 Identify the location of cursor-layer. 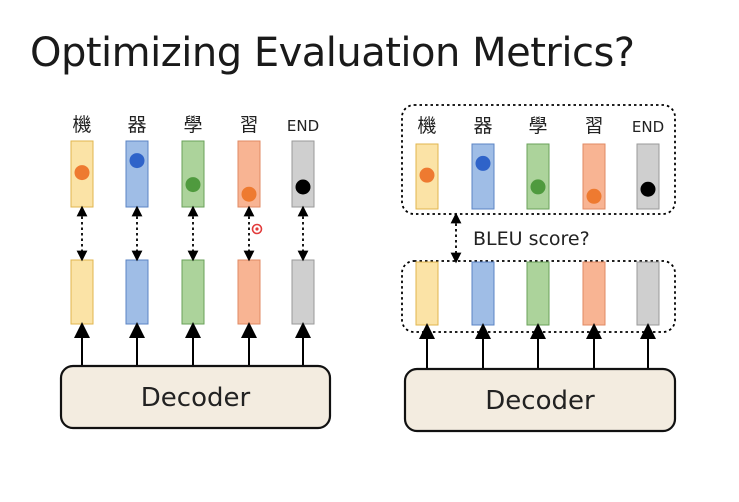
(257, 229).